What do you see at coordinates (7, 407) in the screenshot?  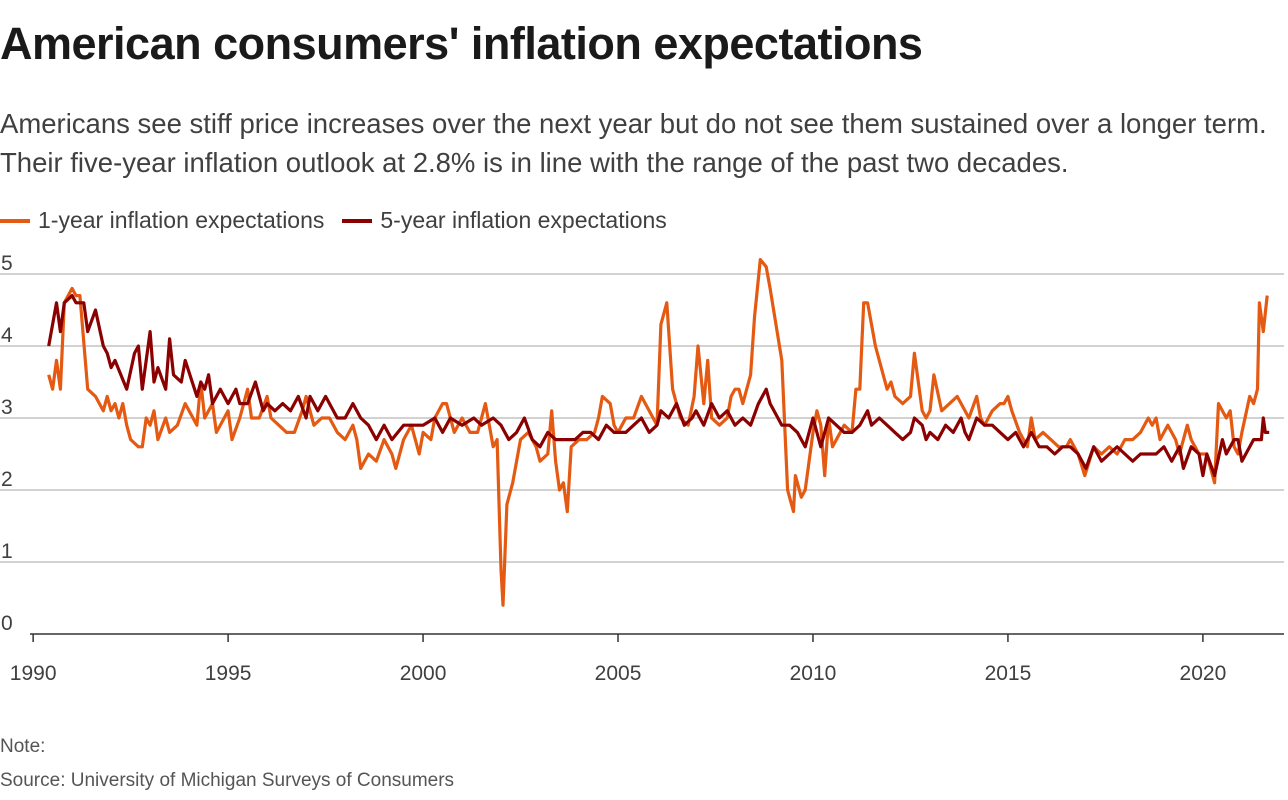 I see `y-tick-label: 3` at bounding box center [7, 407].